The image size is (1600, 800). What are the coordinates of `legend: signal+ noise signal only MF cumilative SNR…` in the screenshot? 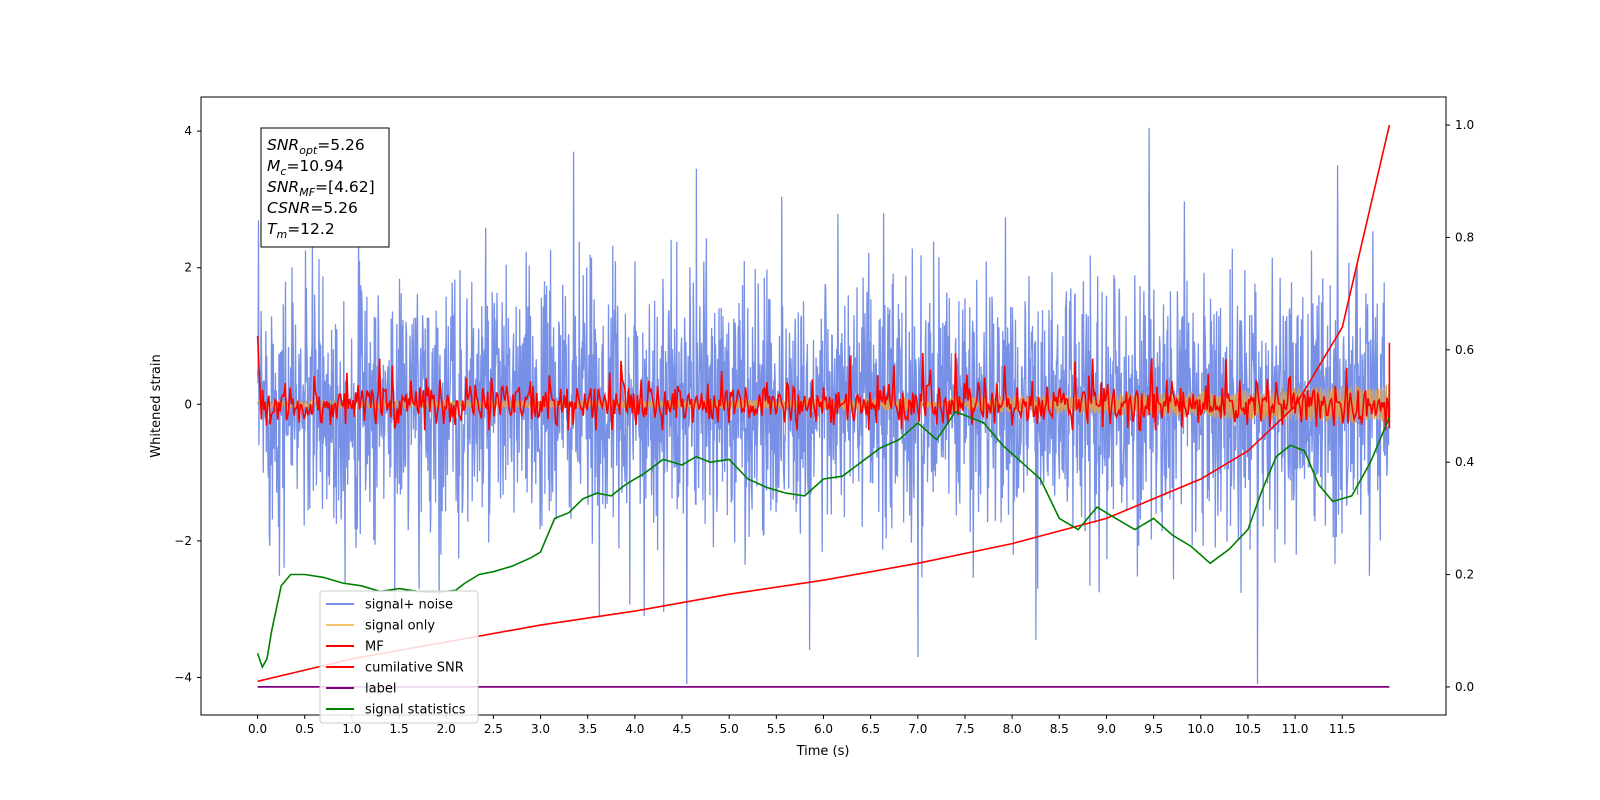 It's located at (399, 657).